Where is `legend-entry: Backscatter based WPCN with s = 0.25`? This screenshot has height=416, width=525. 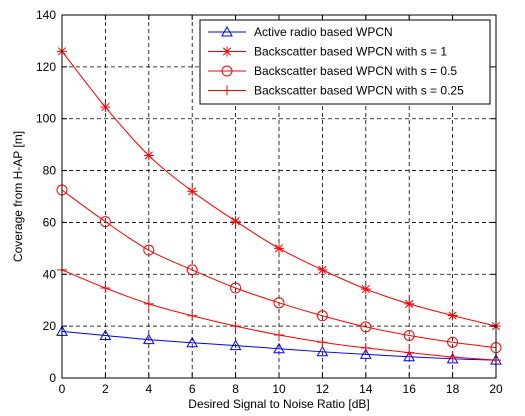 legend-entry: Backscatter based WPCN with s = 0.25 is located at coordinates (336, 91).